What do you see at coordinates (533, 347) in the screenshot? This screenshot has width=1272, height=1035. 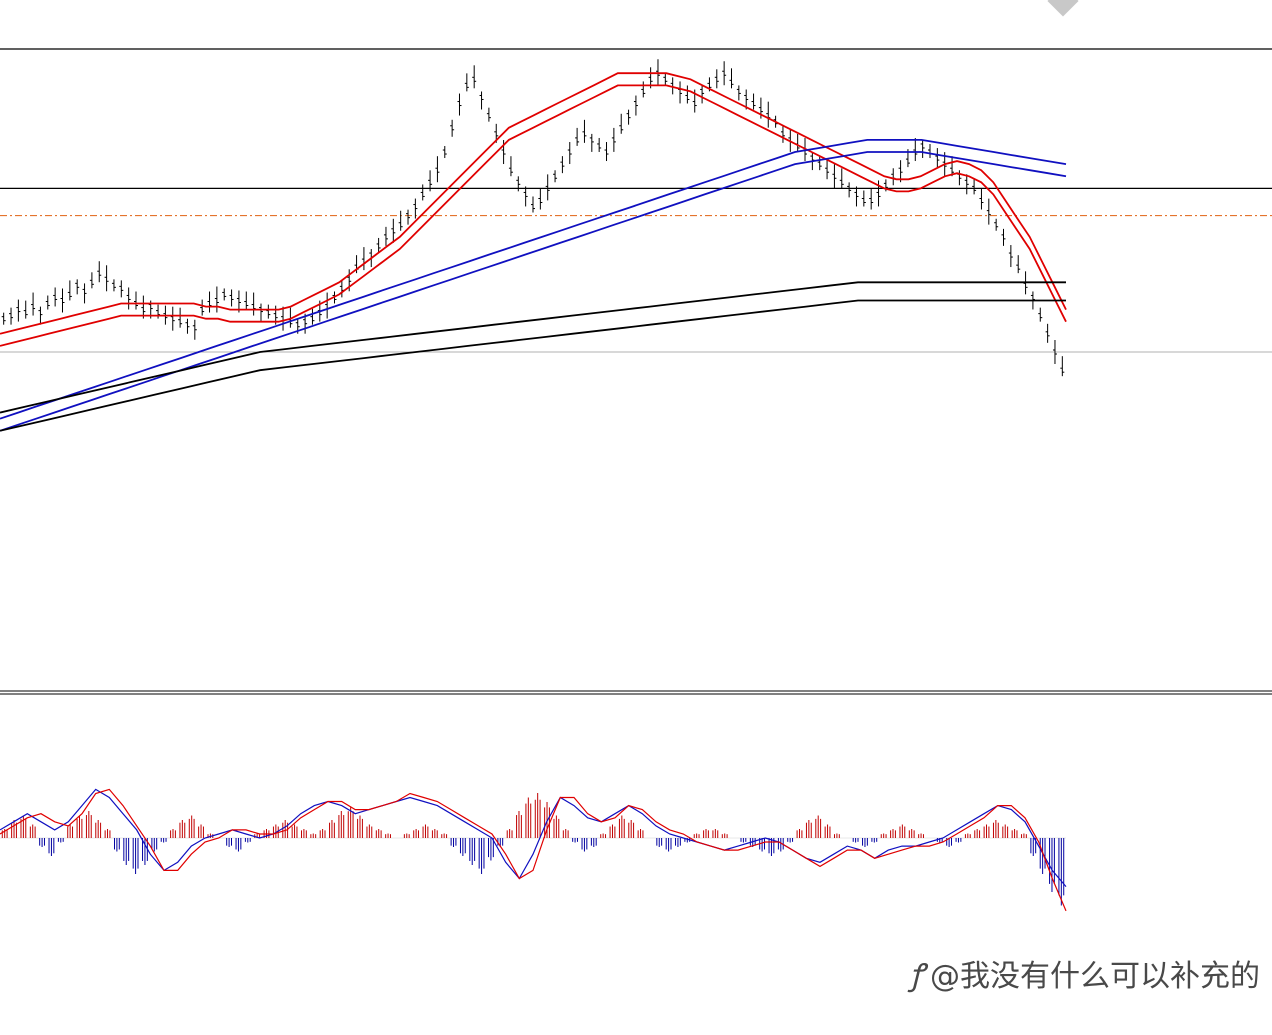 I see `series-ma-black-upper` at bounding box center [533, 347].